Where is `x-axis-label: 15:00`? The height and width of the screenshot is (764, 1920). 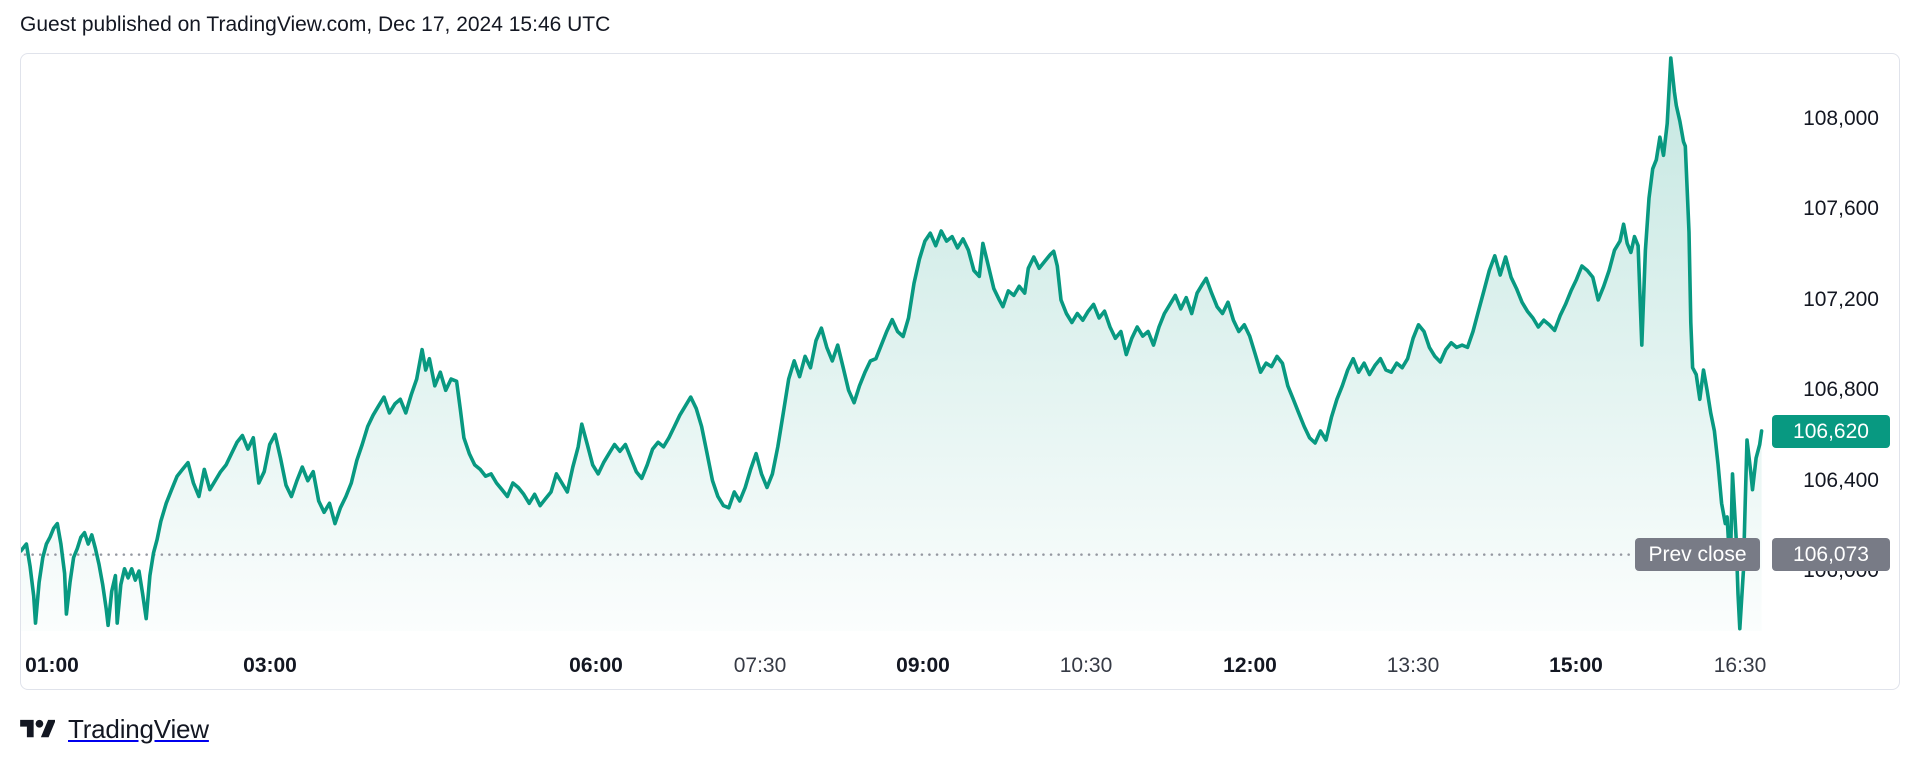 x-axis-label: 15:00 is located at coordinates (1576, 665).